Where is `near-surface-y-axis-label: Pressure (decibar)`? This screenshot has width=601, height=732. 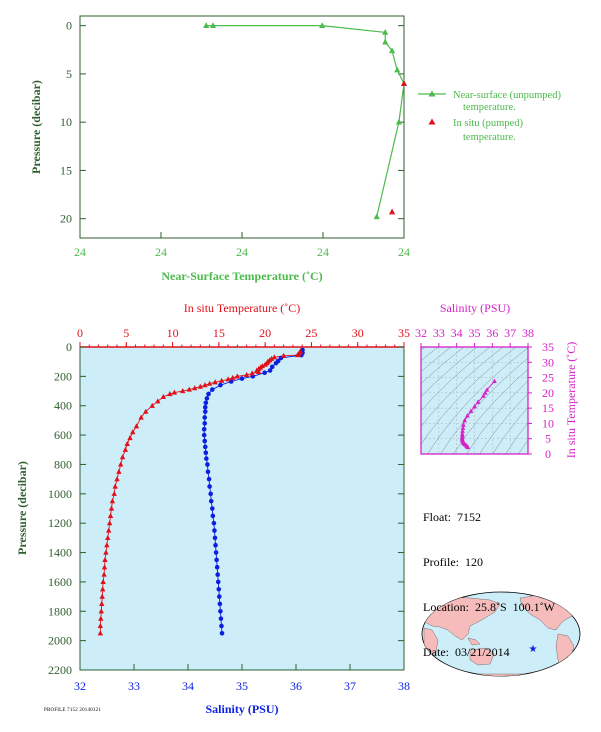
near-surface-y-axis-label: Pressure (decibar) is located at coordinates (36, 127).